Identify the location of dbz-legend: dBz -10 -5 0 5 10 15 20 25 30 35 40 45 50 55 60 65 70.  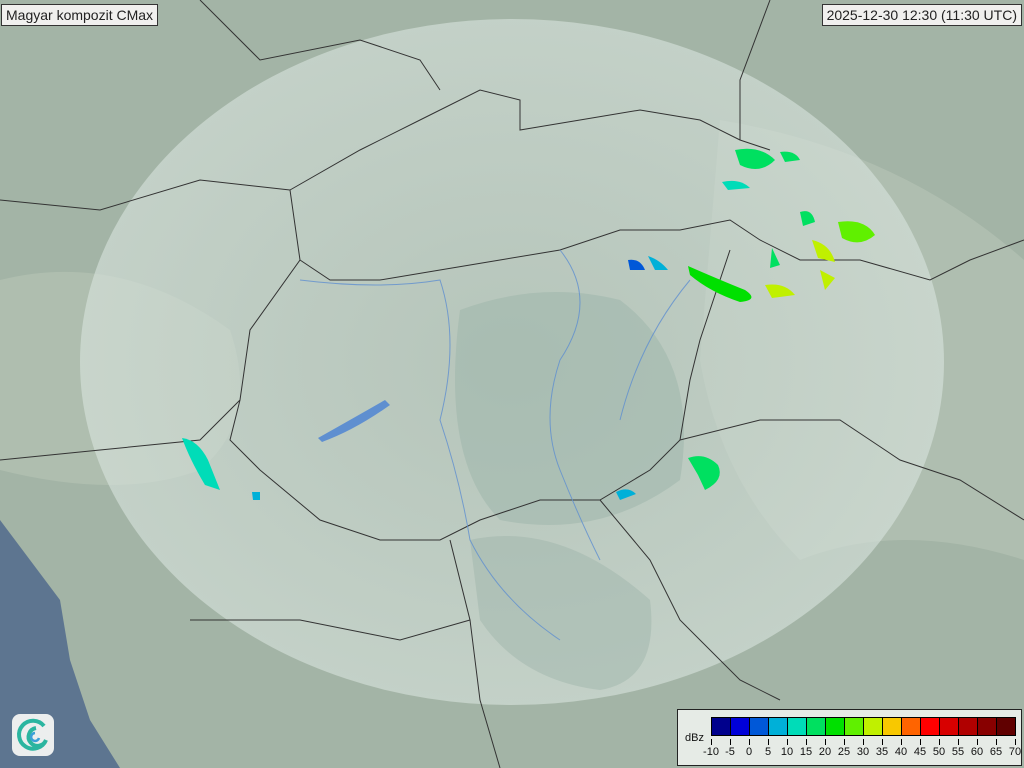
(849, 737).